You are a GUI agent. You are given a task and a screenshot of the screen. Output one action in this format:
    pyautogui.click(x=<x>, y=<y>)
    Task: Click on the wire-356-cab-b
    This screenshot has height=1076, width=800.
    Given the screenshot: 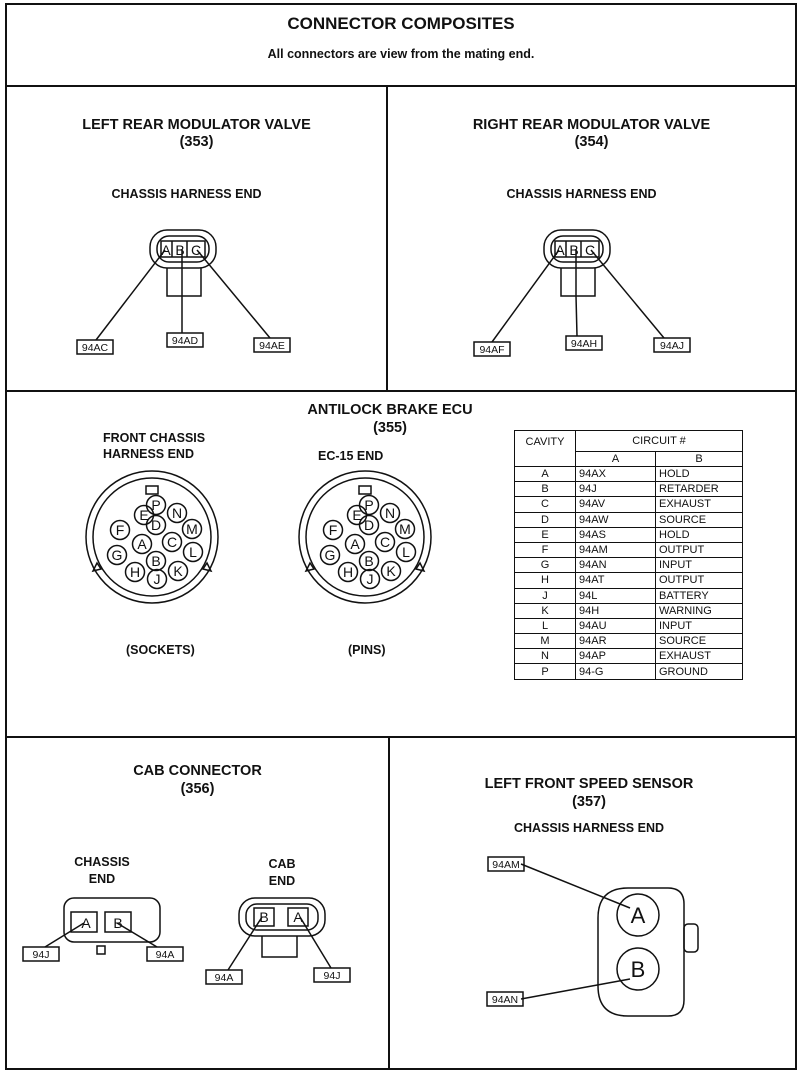 What is the action you would take?
    pyautogui.click(x=245, y=943)
    